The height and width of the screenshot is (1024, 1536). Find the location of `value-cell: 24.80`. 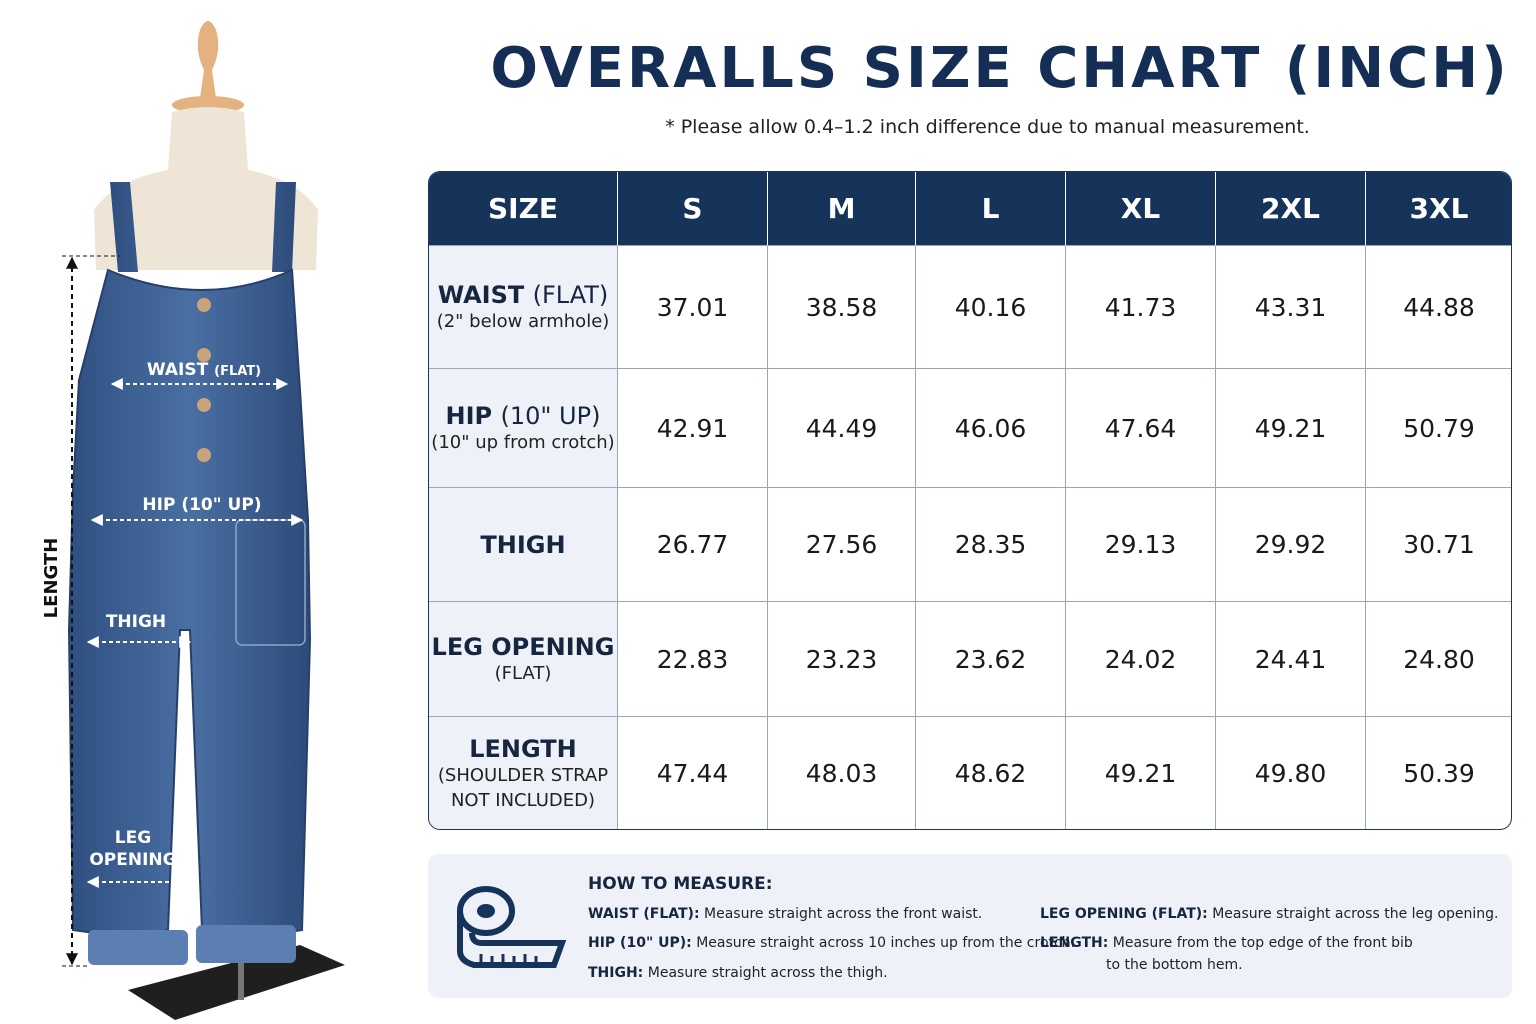

value-cell: 24.80 is located at coordinates (1438, 659).